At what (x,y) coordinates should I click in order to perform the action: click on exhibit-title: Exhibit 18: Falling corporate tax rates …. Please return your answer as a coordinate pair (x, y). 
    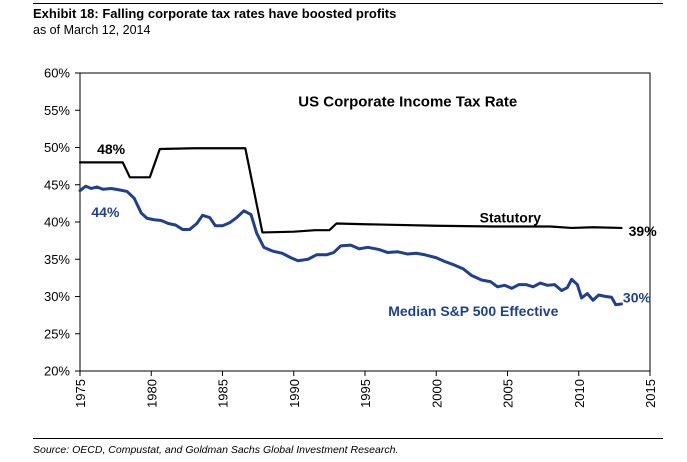
    Looking at the image, I should click on (215, 13).